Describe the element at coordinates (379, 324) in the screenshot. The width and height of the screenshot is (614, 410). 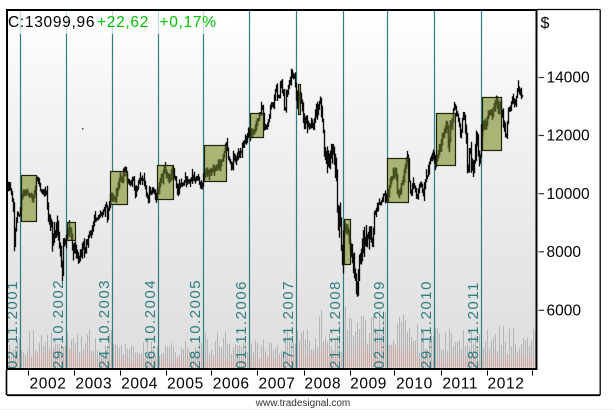
I see `svg-text: 02.11.2009` at that location.